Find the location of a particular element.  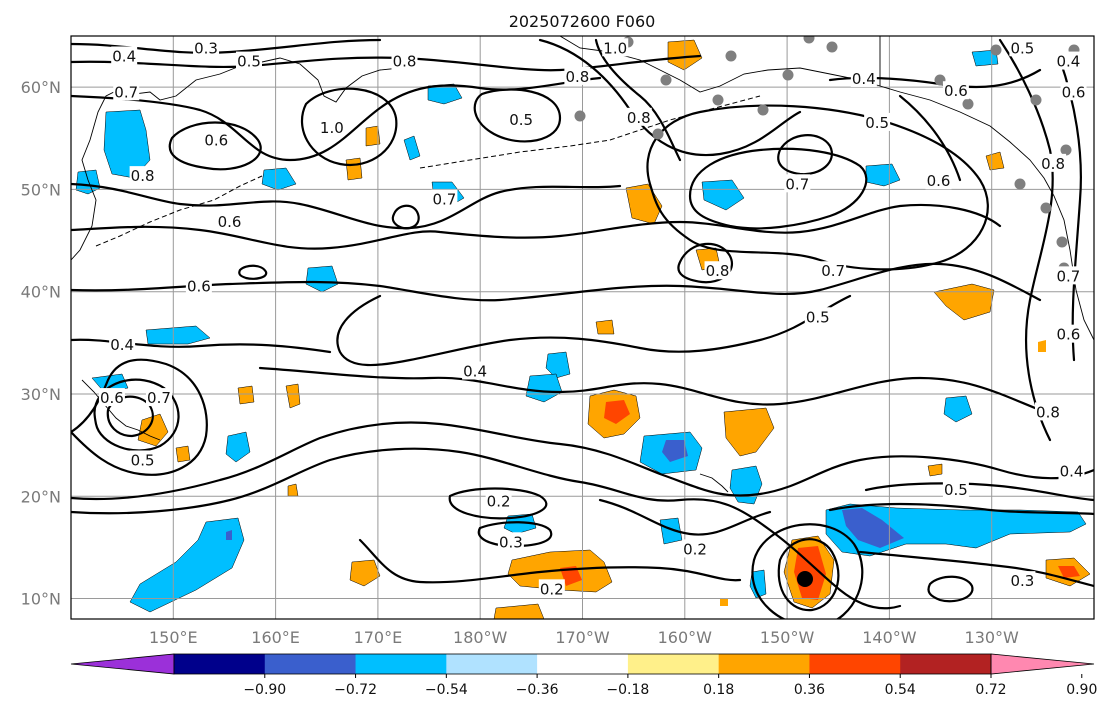

colorbar-tick-label: −0.18 is located at coordinates (627, 690).